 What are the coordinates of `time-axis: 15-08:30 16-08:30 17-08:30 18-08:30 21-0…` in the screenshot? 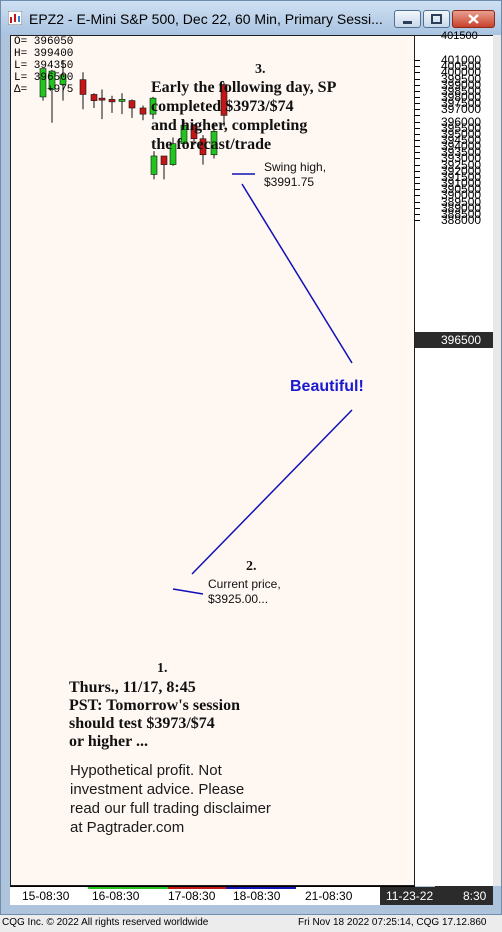 It's located at (227, 895).